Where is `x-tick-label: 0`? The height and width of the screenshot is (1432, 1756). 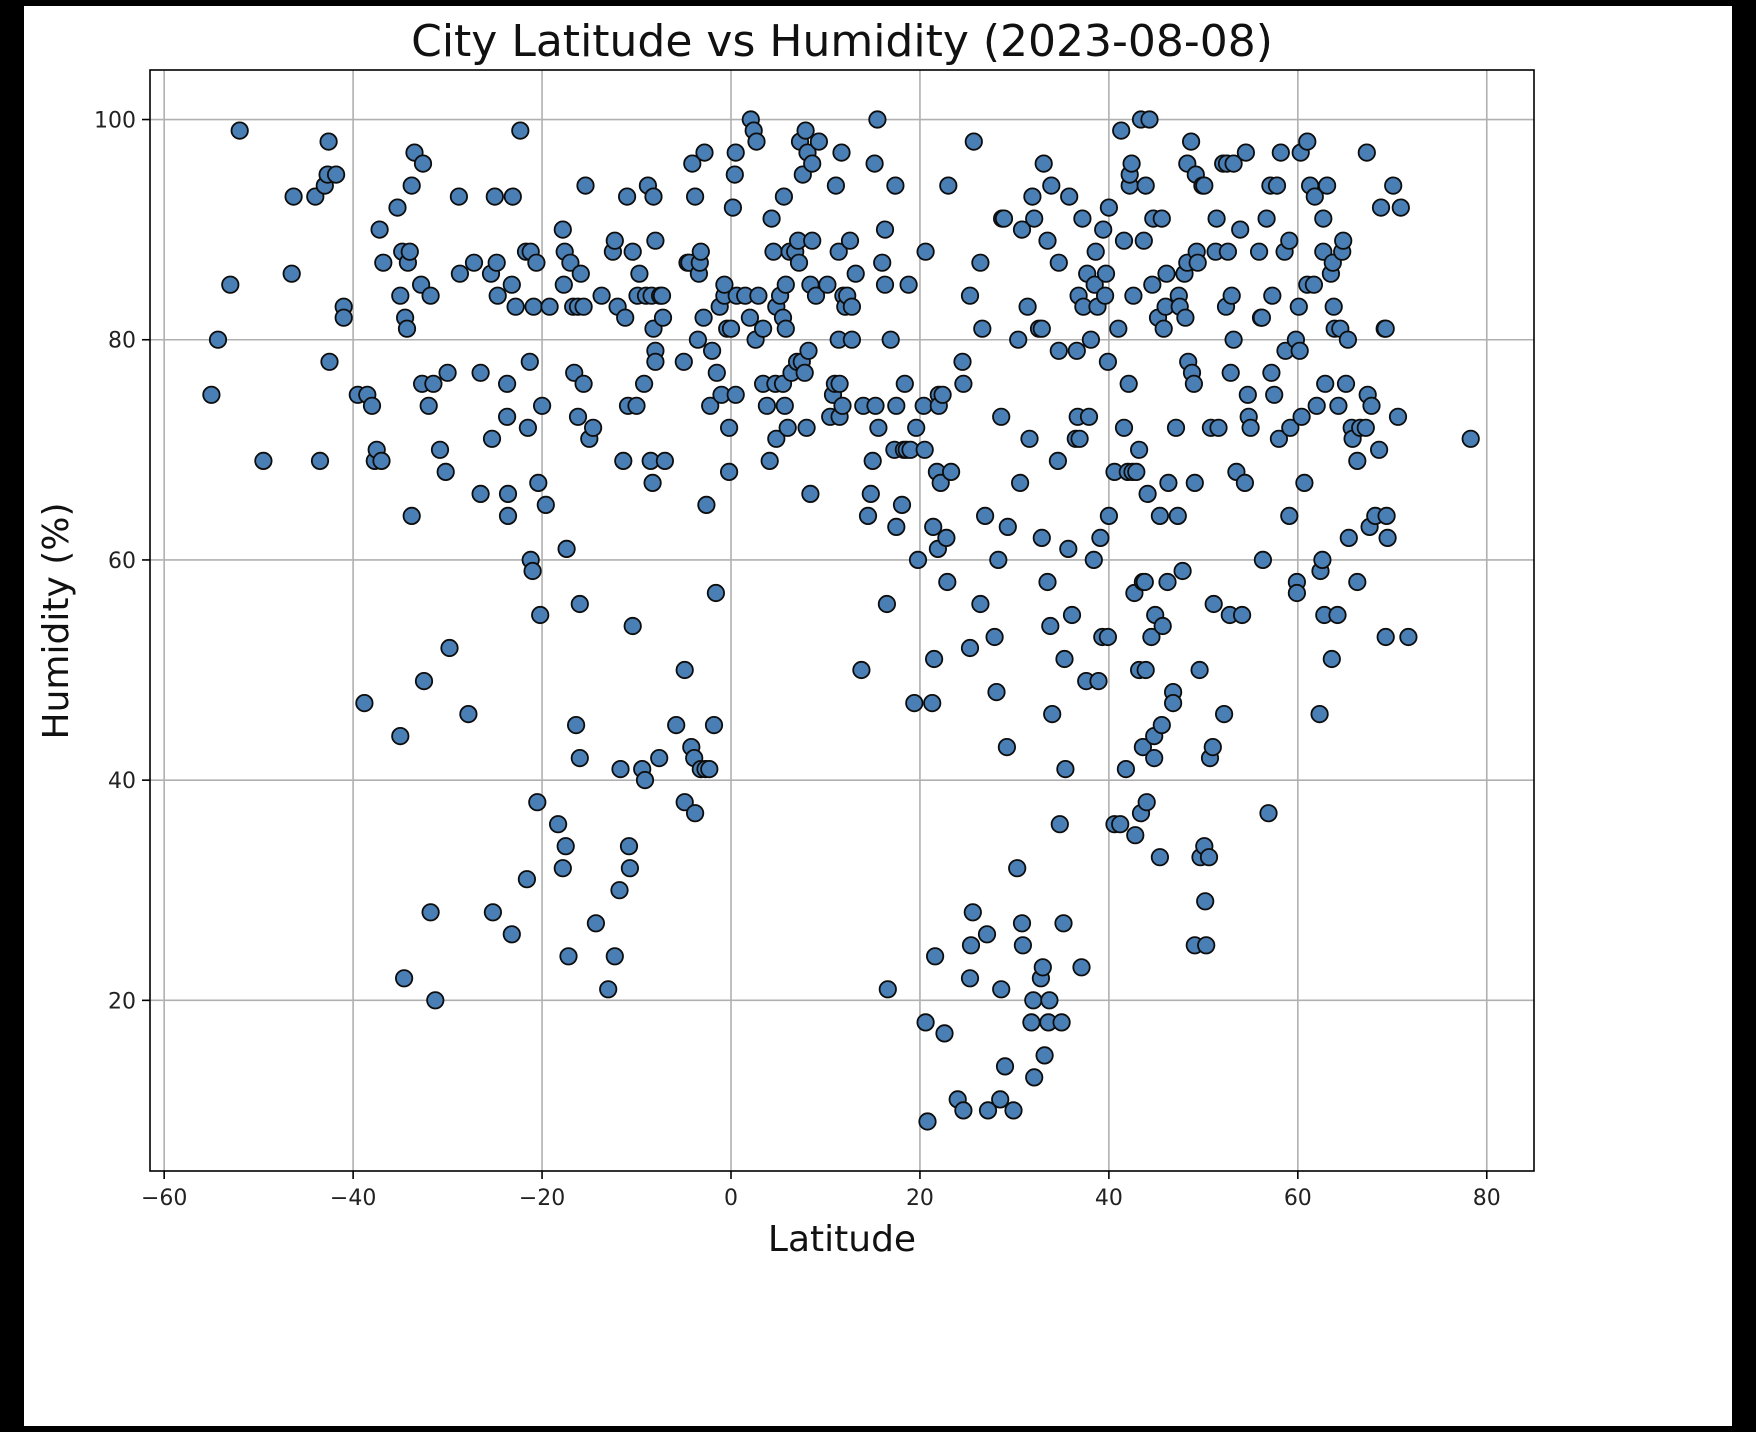
x-tick-label: 0 is located at coordinates (731, 1198).